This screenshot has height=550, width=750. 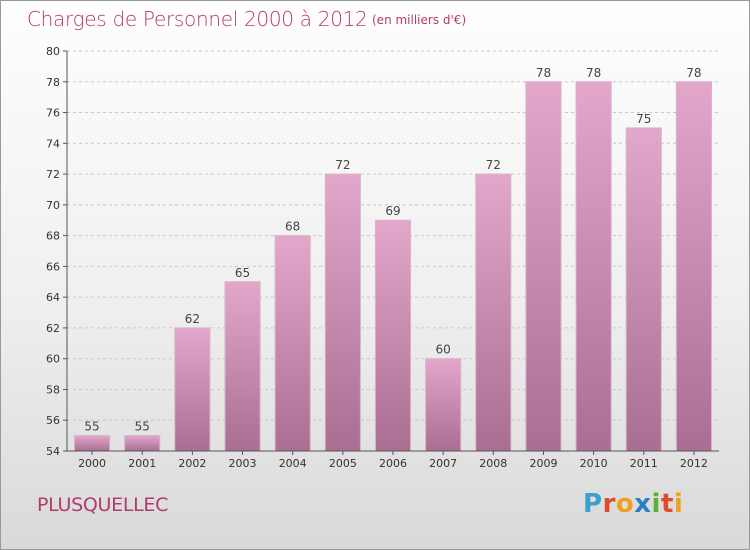 I want to click on x-tick-label: 2008, so click(x=493, y=463).